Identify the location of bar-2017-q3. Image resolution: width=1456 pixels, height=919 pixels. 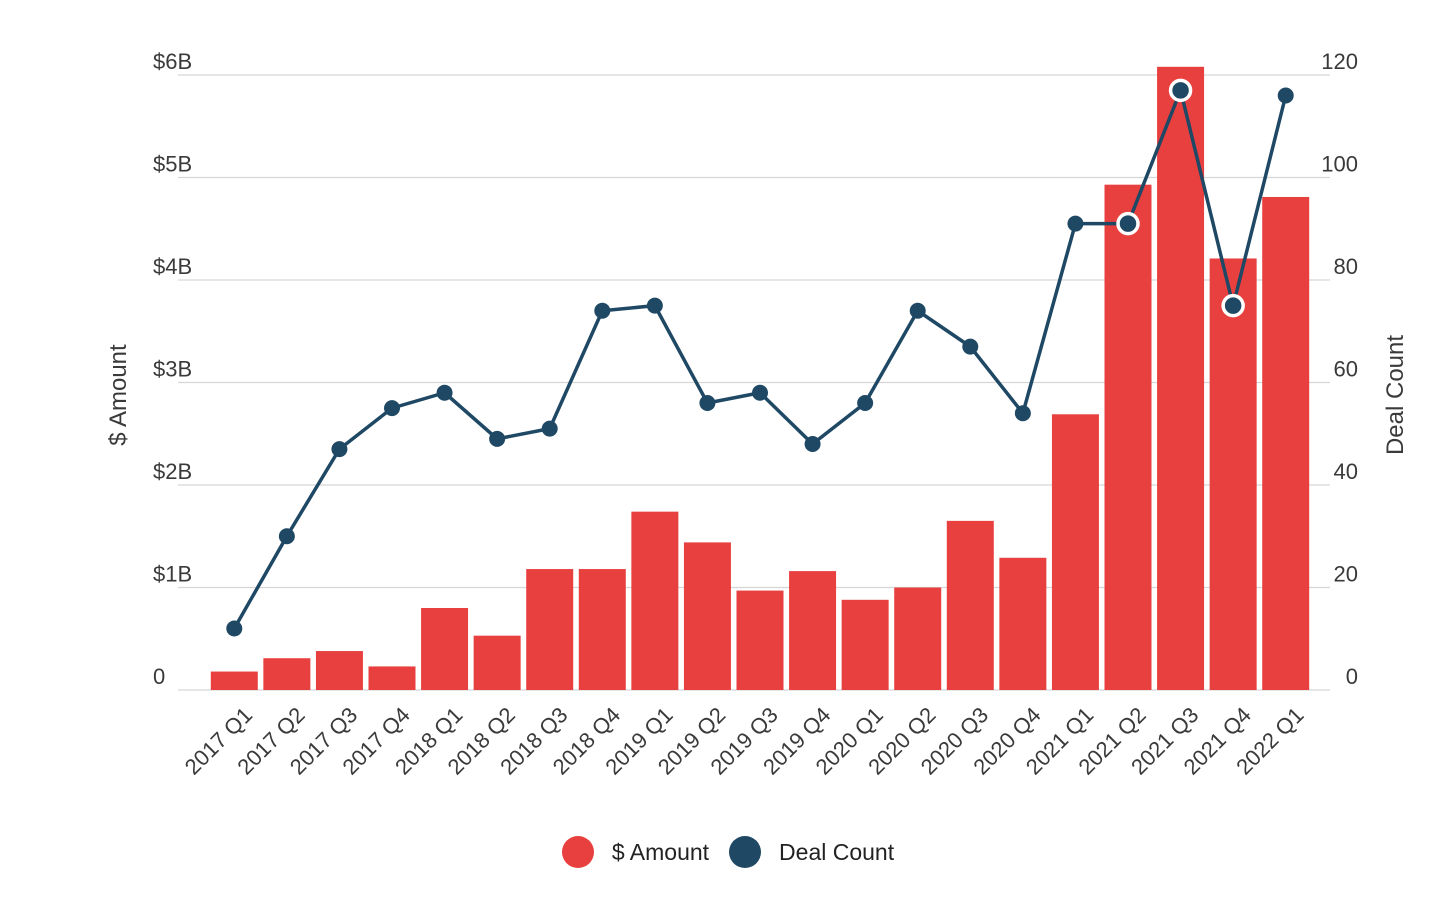
(339, 670).